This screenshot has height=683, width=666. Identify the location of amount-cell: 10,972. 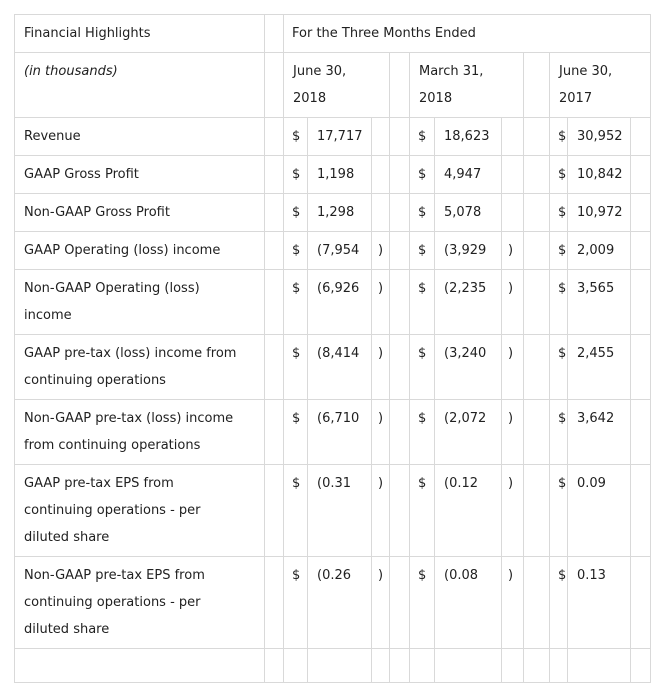
(599, 212).